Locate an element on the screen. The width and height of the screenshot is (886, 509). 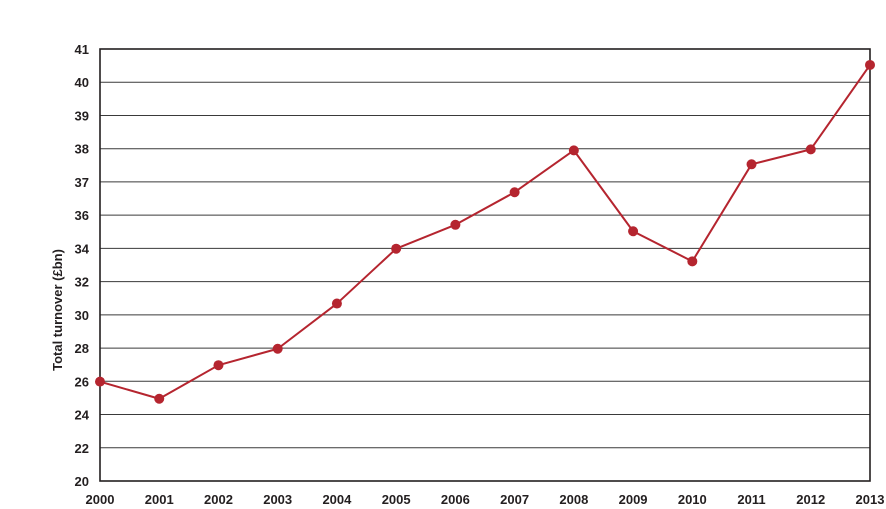
x-tick-label: 2007 is located at coordinates (514, 499).